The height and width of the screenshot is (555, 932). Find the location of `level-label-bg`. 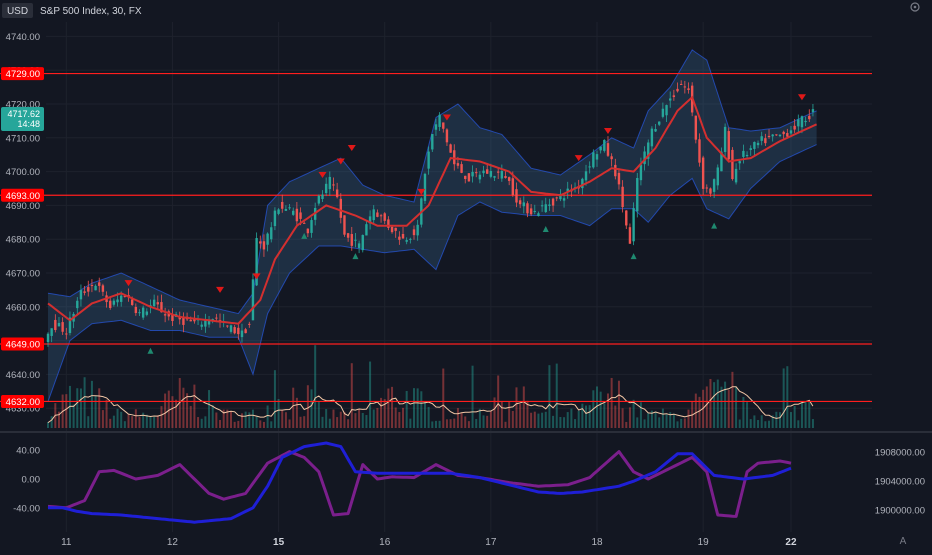

level-label-bg is located at coordinates (22, 401).